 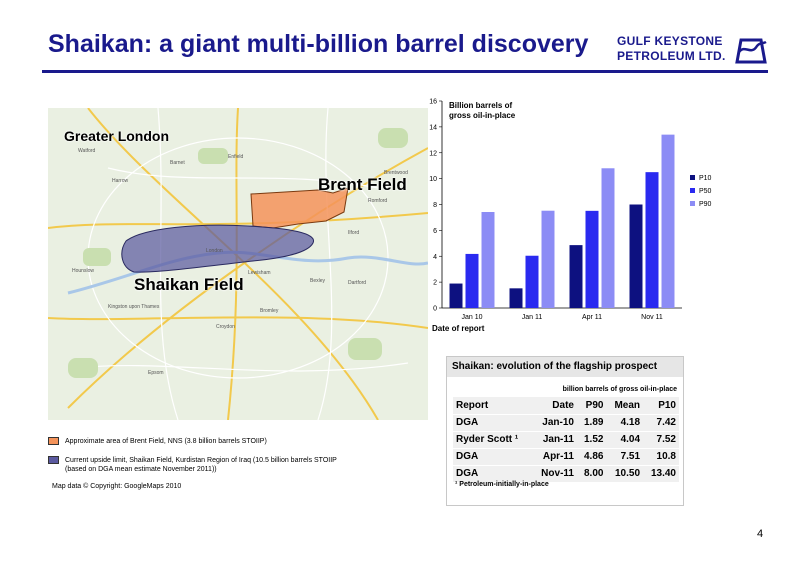 What do you see at coordinates (318, 281) in the screenshot?
I see `map-place: Bexley` at bounding box center [318, 281].